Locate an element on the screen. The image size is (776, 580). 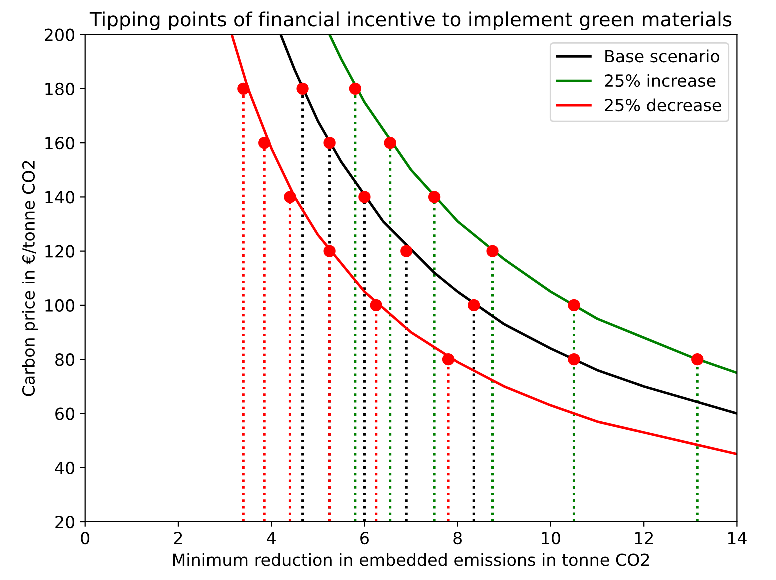
legend-label: Base scenario is located at coordinates (663, 56).